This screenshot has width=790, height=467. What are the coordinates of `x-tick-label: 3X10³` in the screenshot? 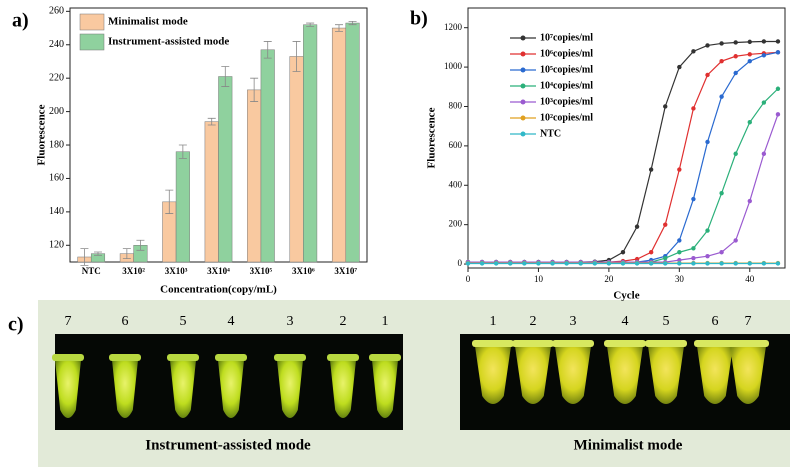 It's located at (176, 271).